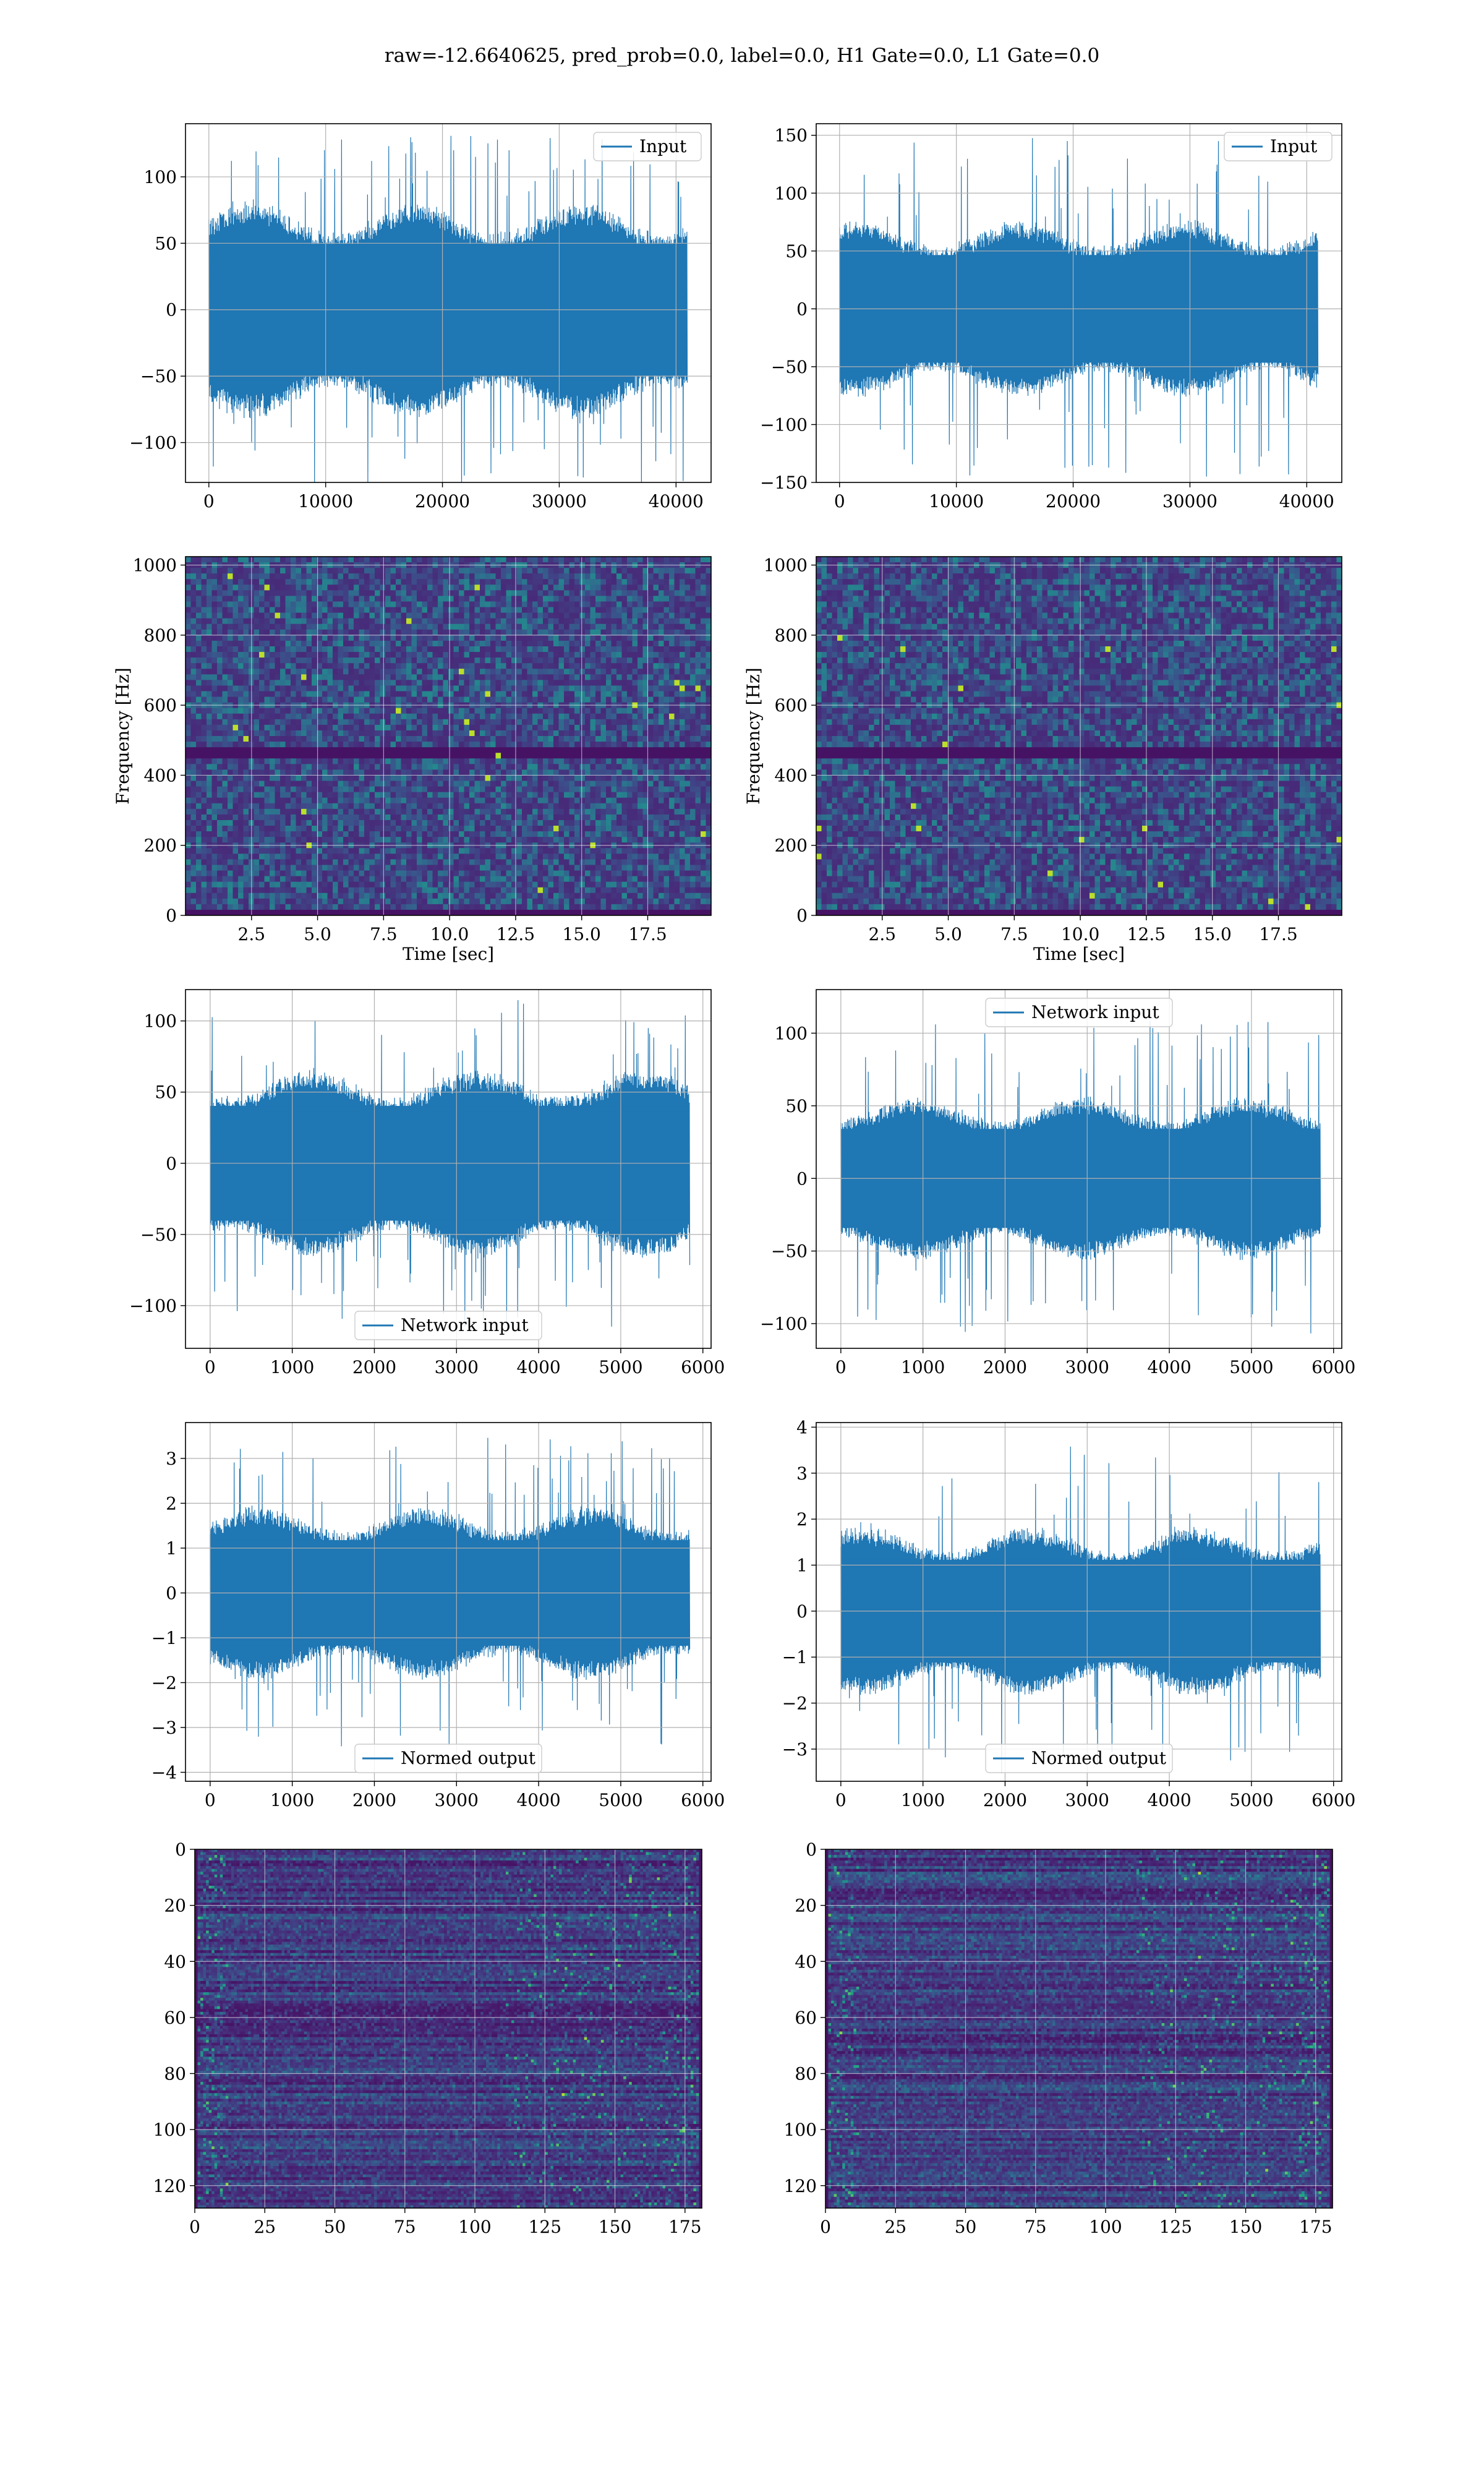  I want to click on y-tick-label: 60, so click(806, 2018).